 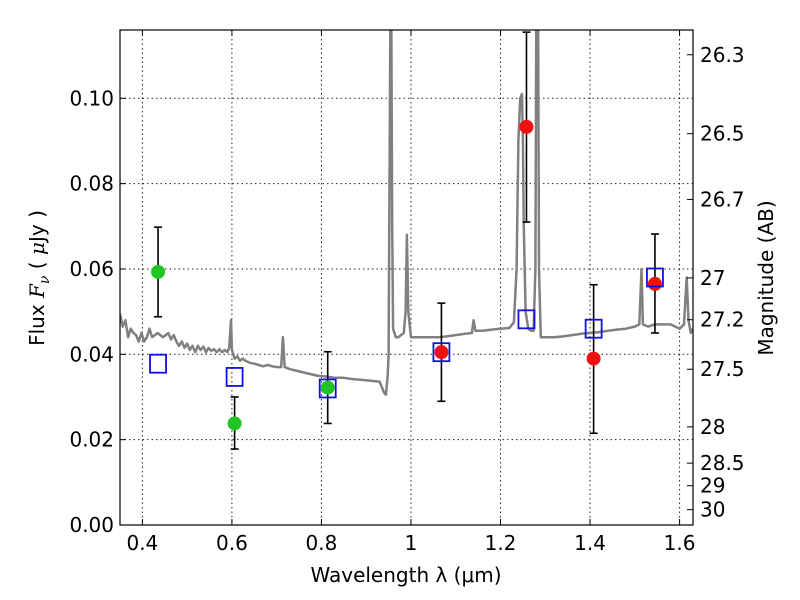 I want to click on y2-tick-label: 26.5, so click(x=722, y=134).